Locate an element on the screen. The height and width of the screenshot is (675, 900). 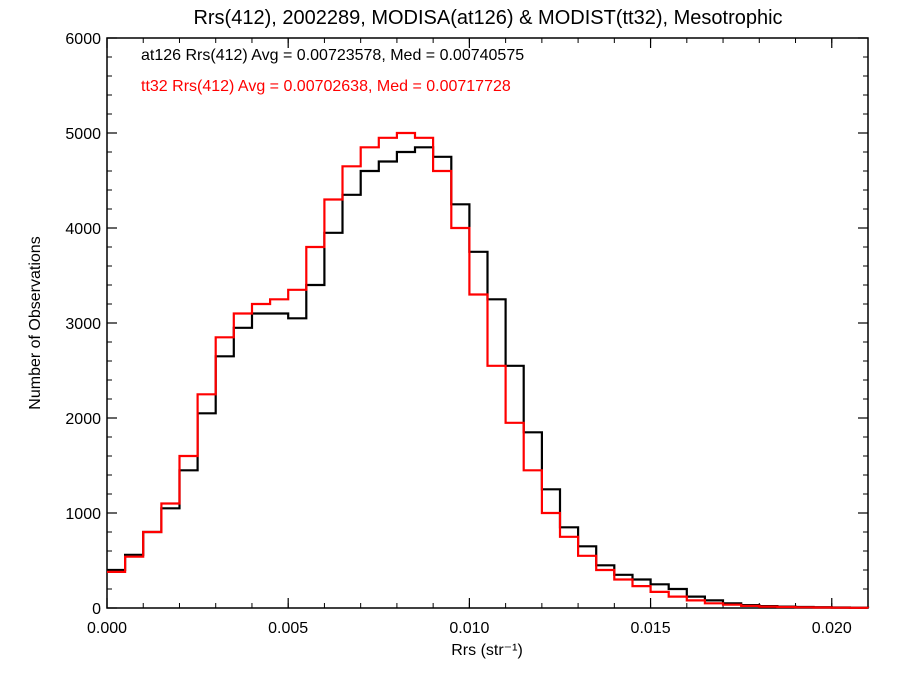
y-tick-label: 4000 is located at coordinates (83, 229).